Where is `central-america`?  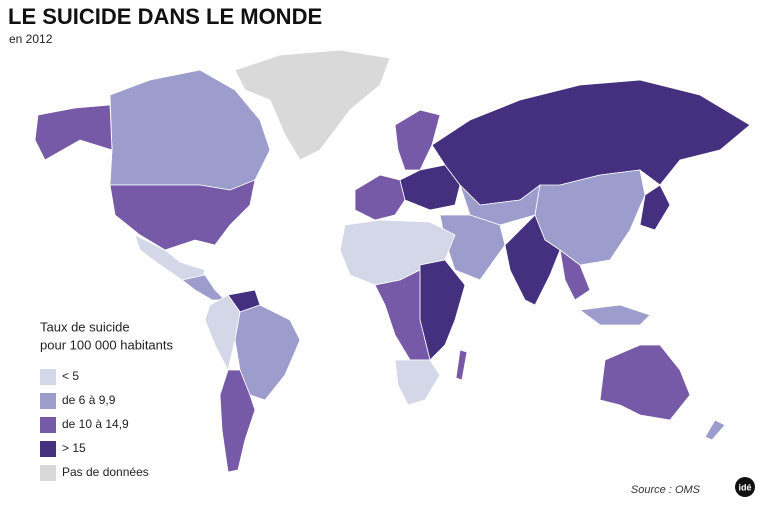 central-america is located at coordinates (203, 287).